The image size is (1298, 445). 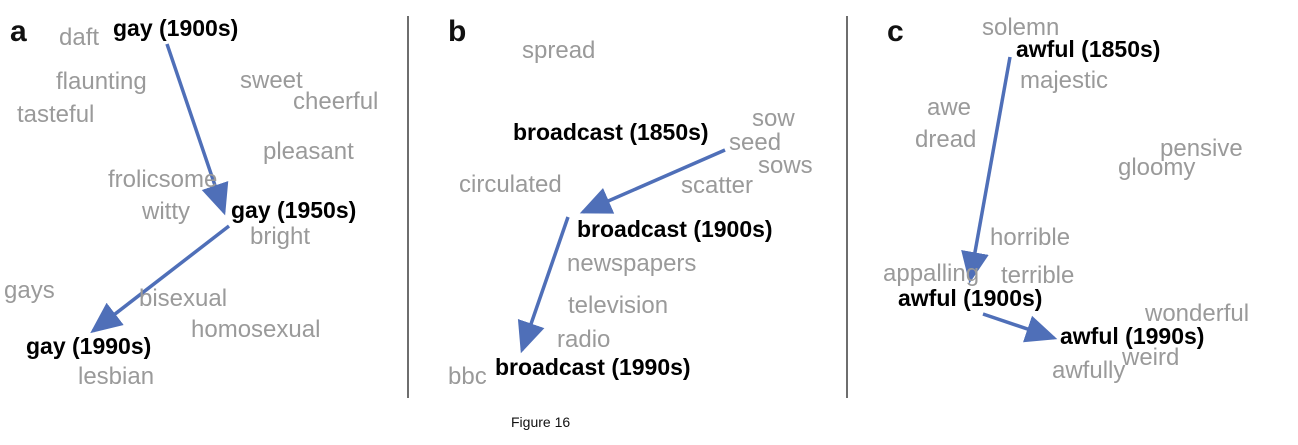 I want to click on context-word: bbc, so click(x=467, y=376).